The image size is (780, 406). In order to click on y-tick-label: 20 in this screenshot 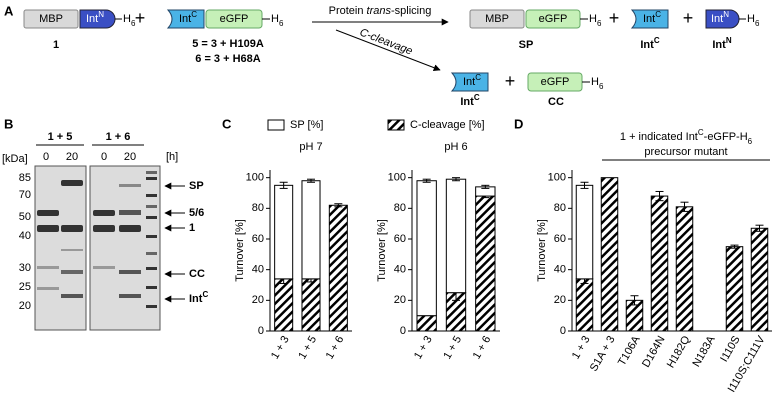, I will do `click(400, 300)`.